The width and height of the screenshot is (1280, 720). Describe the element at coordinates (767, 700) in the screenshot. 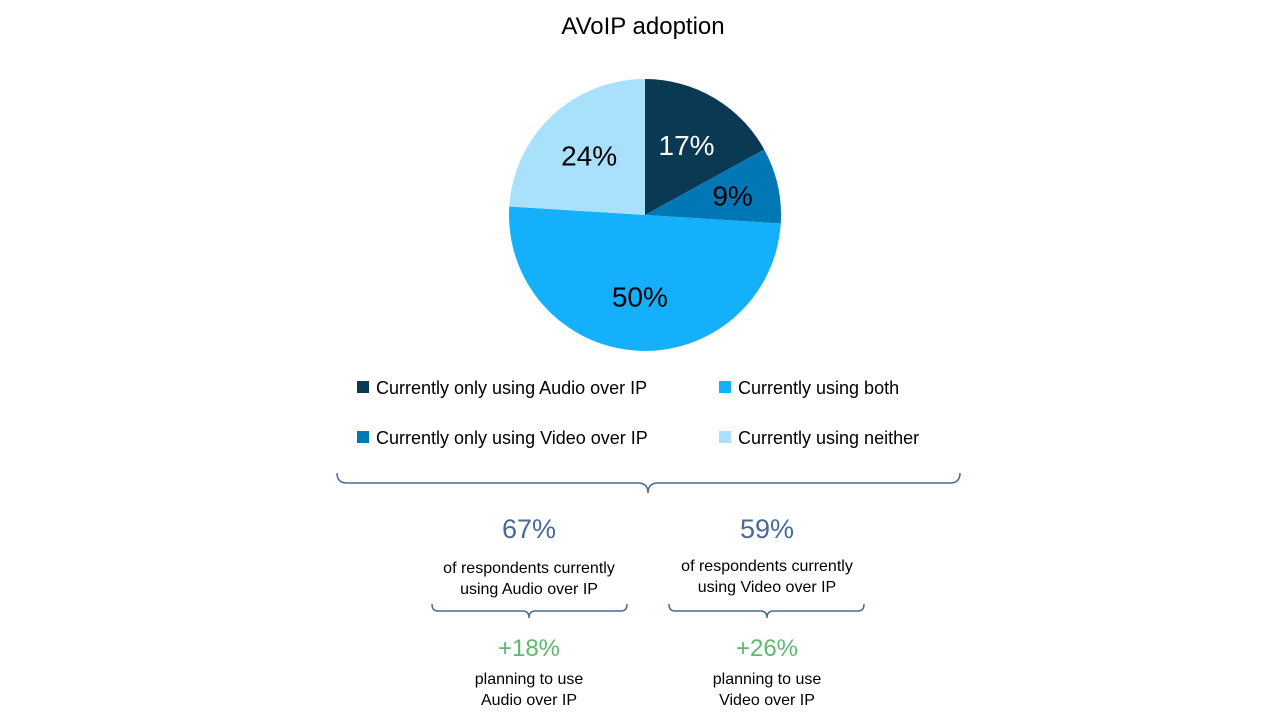

I see `video-plan-line2: Video over IP` at that location.